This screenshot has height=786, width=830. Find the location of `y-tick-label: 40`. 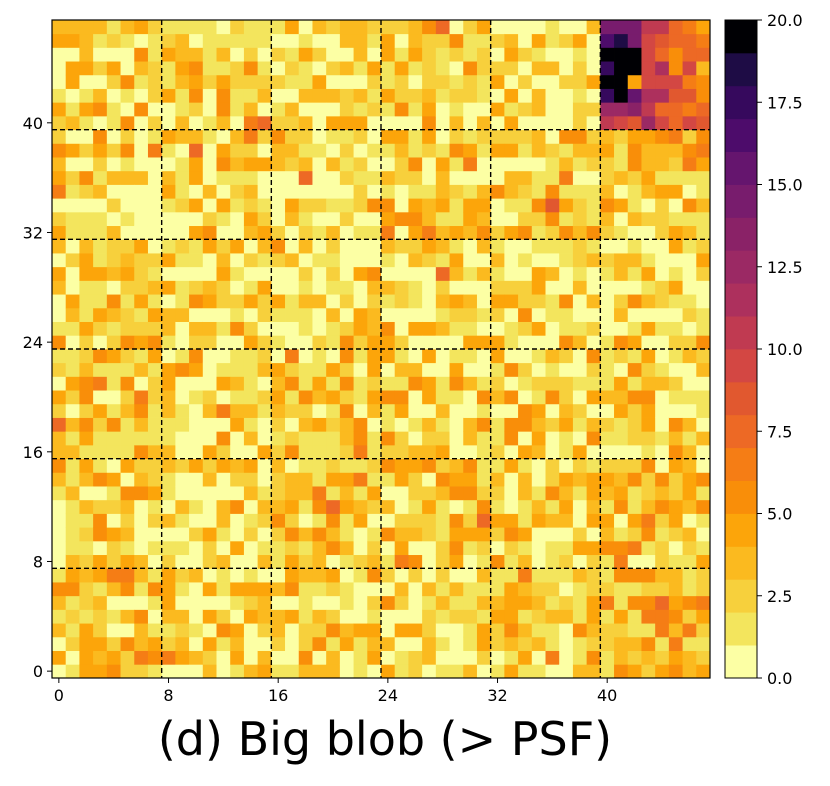

y-tick-label: 40 is located at coordinates (33, 123).